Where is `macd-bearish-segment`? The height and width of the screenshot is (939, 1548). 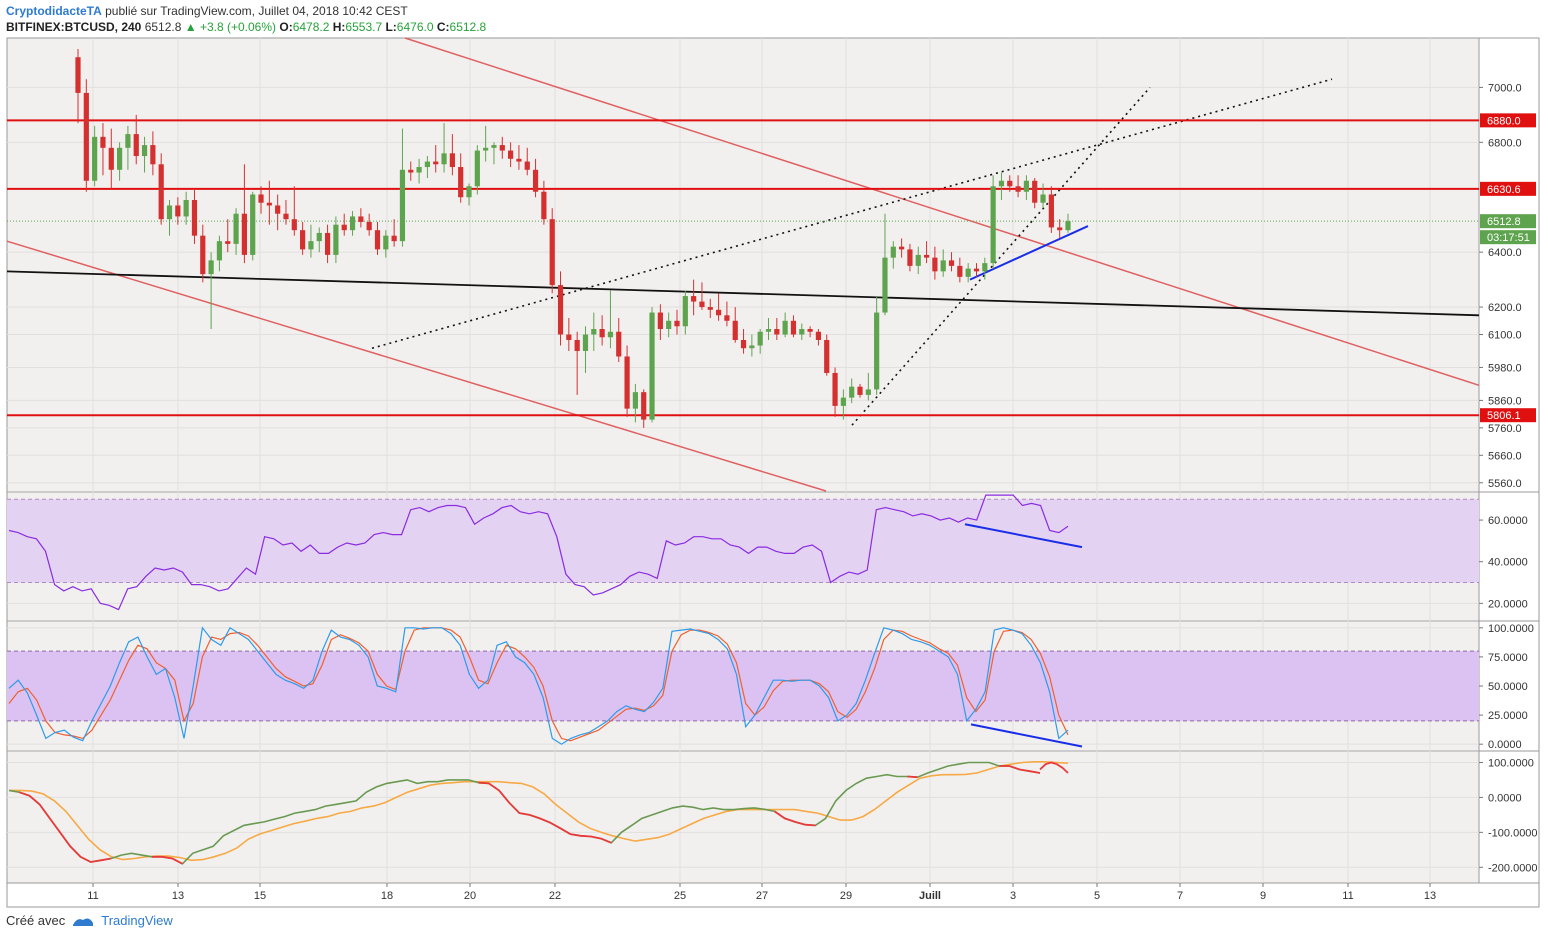
macd-bearish-segment is located at coordinates (65, 827).